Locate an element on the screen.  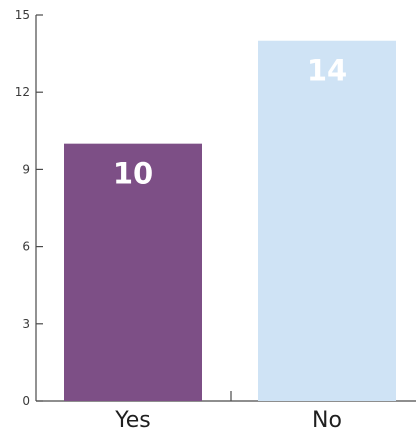
x-category-label-no: No is located at coordinates (327, 420).